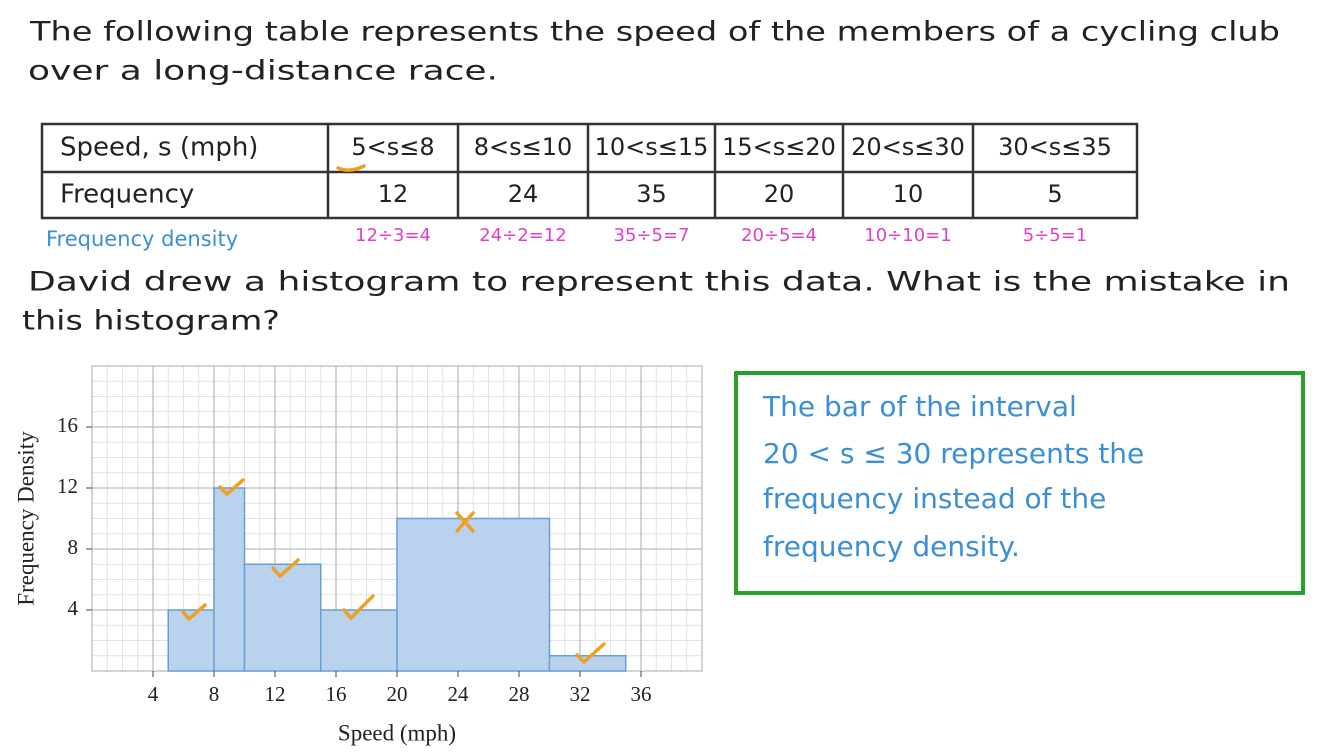 Image resolution: width=1344 pixels, height=756 pixels. Describe the element at coordinates (523, 147) in the screenshot. I see `table-cell: 8<s≤10` at that location.